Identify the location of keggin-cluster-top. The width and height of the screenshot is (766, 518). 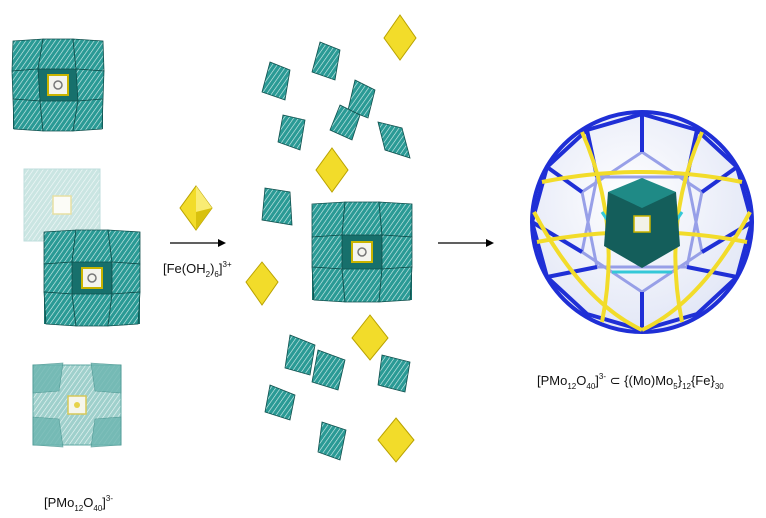
(58, 85).